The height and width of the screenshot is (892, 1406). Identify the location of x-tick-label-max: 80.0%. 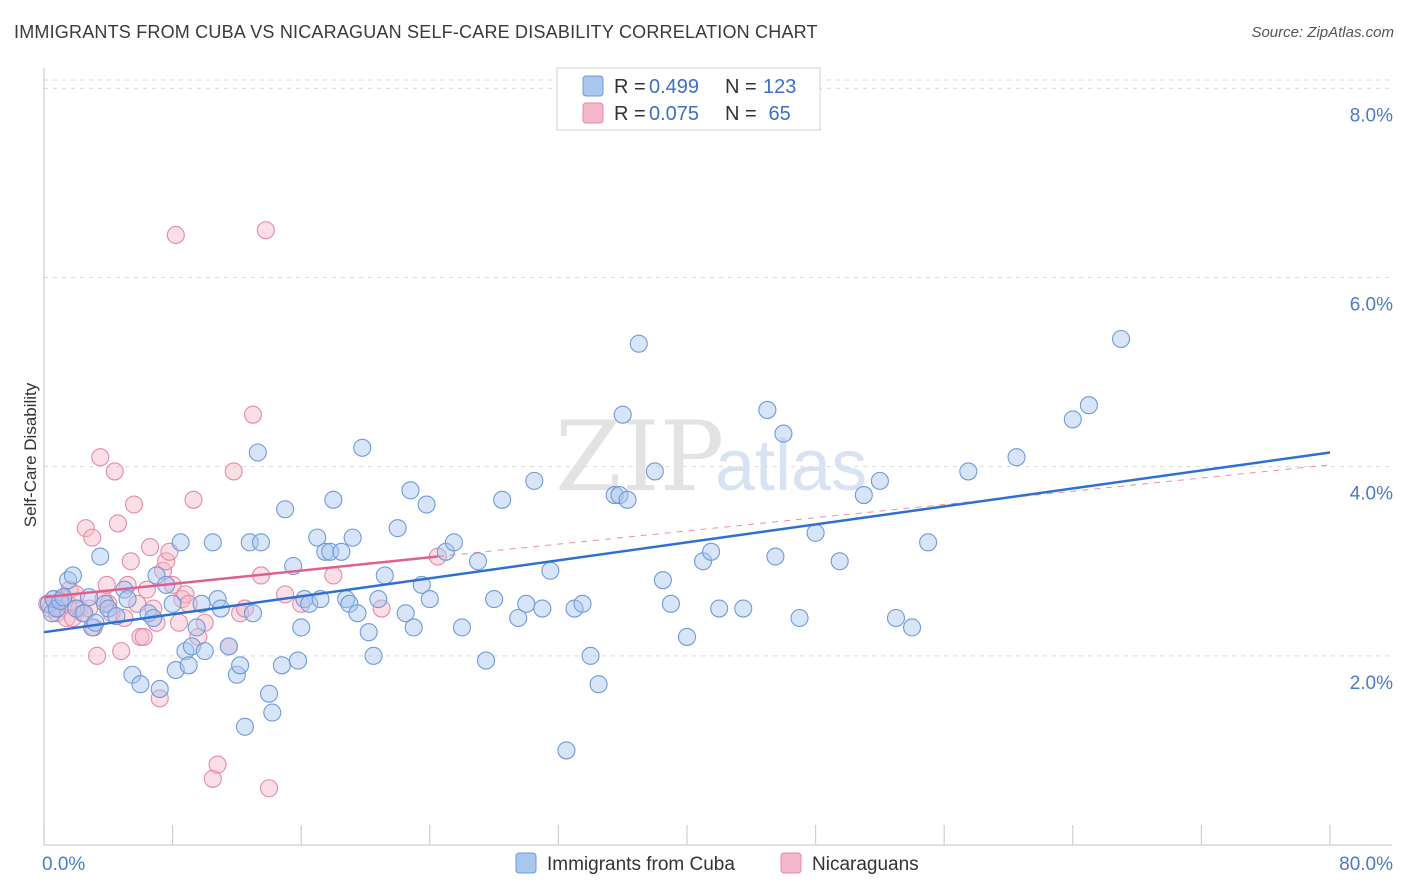
(1366, 864).